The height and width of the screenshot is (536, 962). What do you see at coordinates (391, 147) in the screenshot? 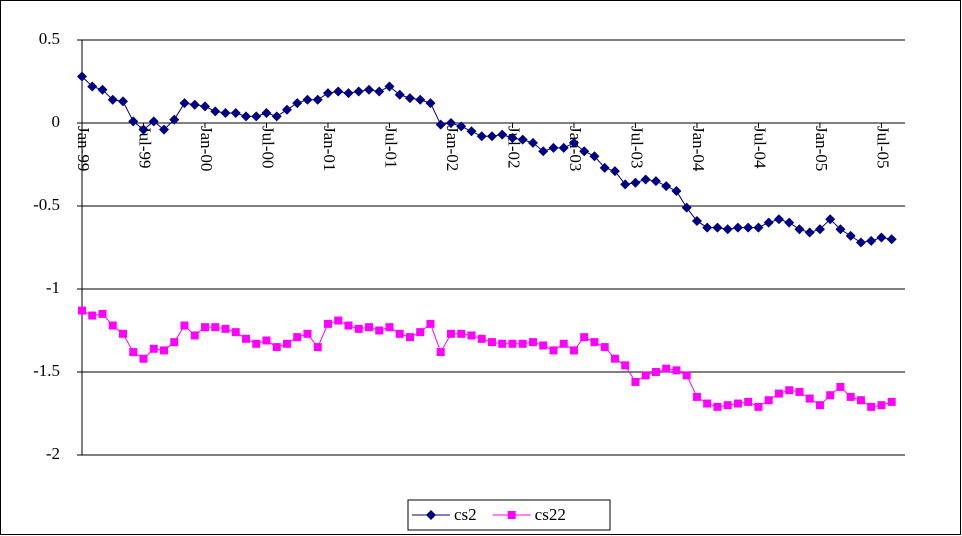
I see `x-tick-label: Jul-01` at bounding box center [391, 147].